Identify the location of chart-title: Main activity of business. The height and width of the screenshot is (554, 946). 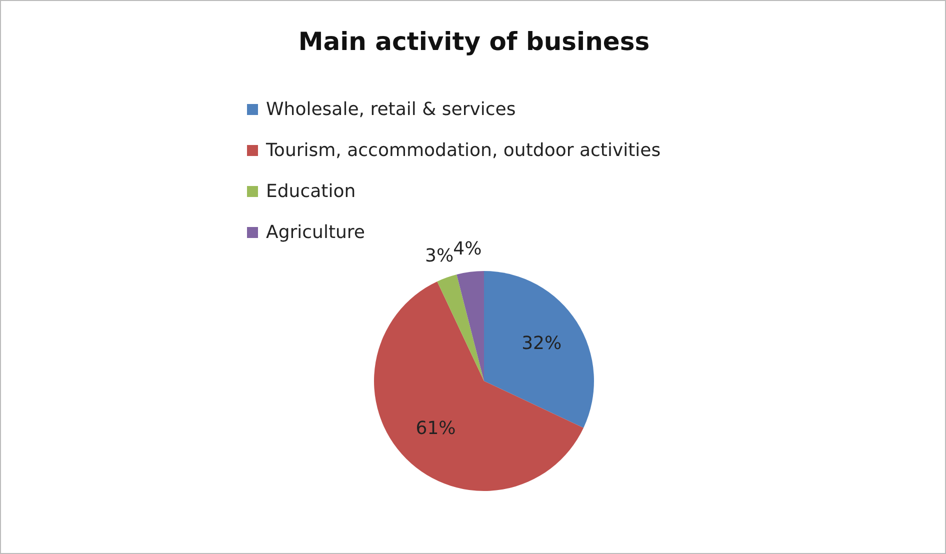
(474, 41).